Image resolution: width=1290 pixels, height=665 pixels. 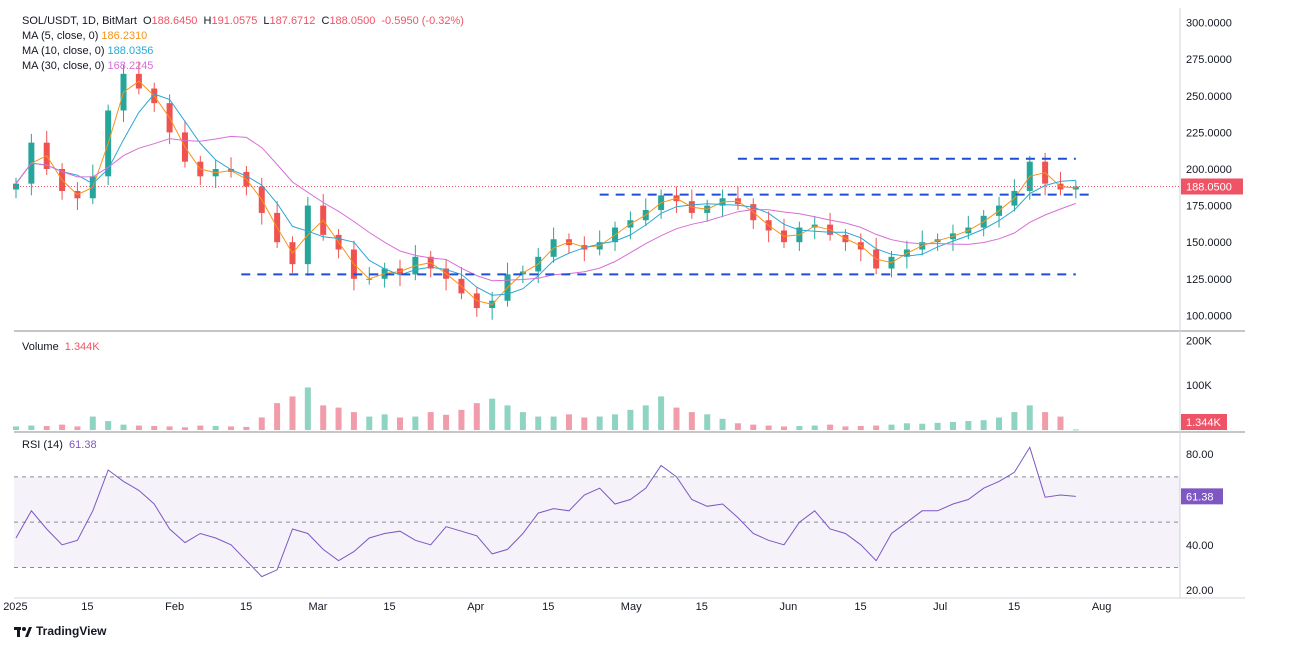 I want to click on low-label: L, so click(x=266, y=21).